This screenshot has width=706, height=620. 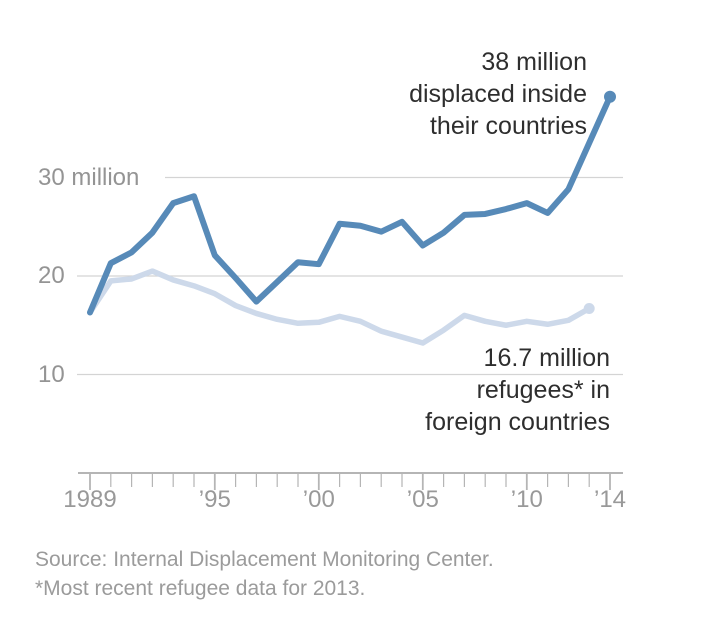 I want to click on annotation-displaced-line1: 38 million, so click(x=534, y=62).